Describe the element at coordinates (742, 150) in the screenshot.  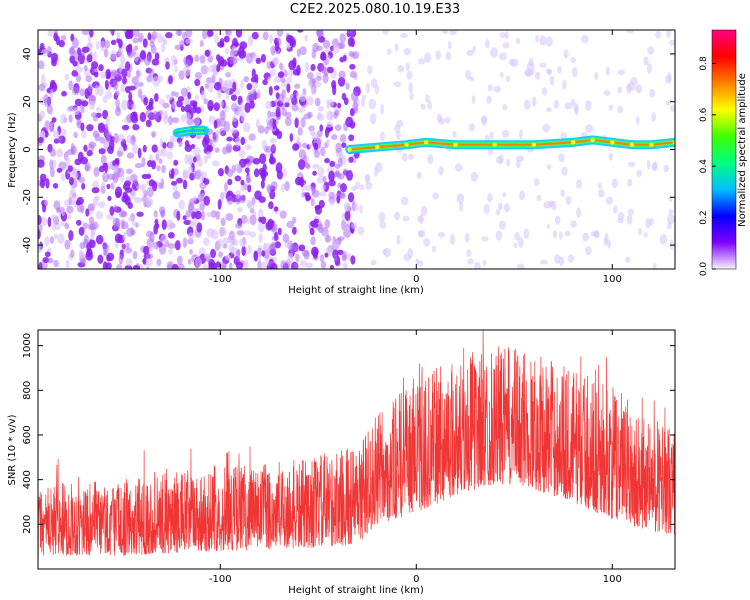
I see `colorbar-label: Normalized spectral amplitude` at that location.